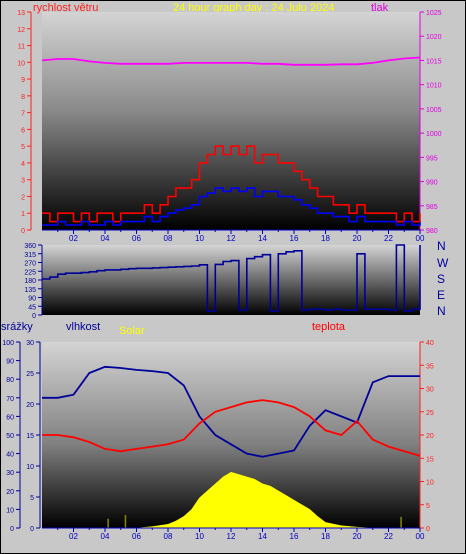 The image size is (466, 554). I want to click on wind-speed-tick-label: 9, so click(23, 80).